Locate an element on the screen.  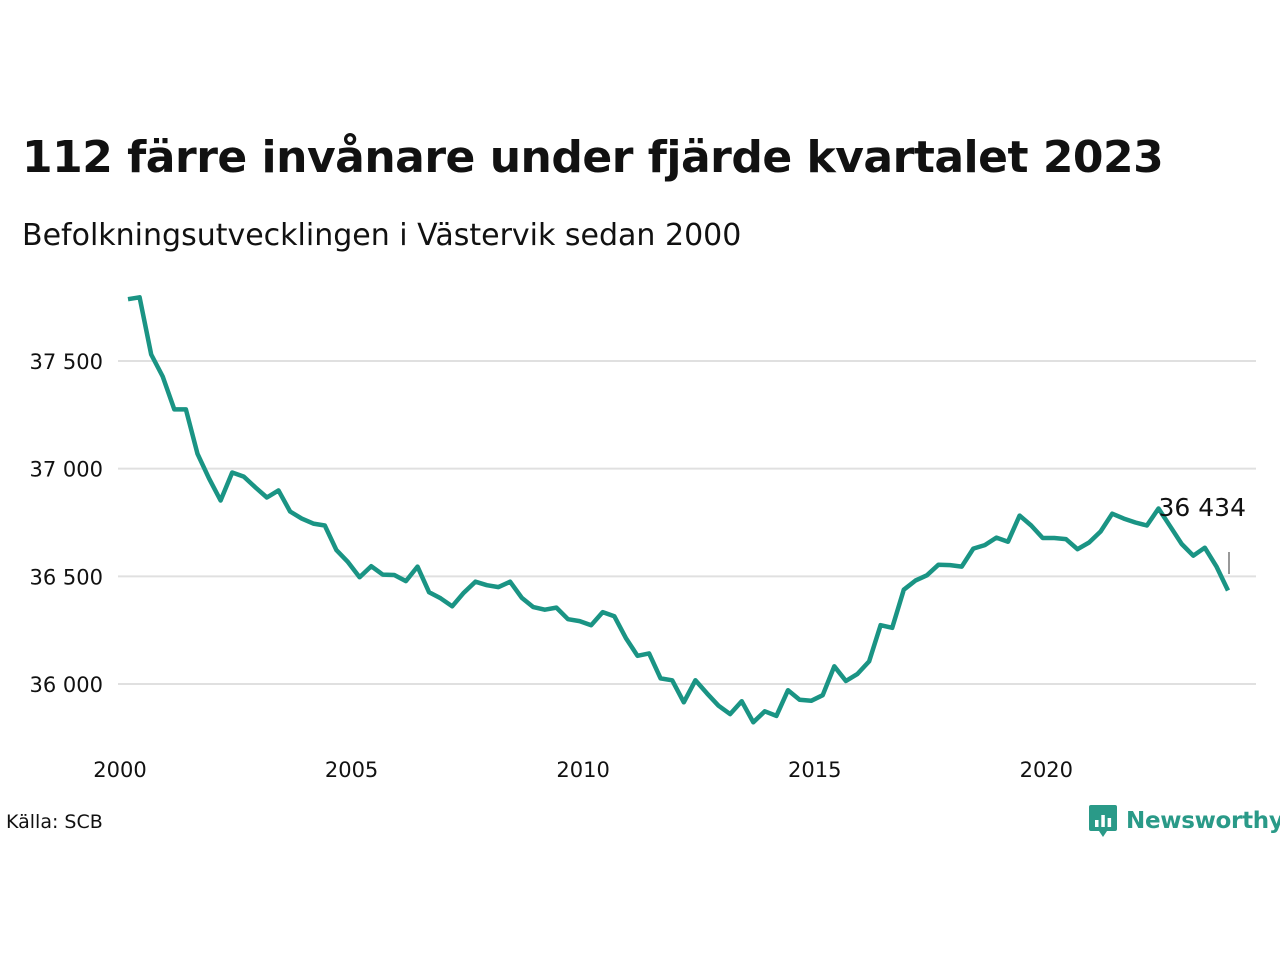
x-tick-label: 2015 is located at coordinates (814, 770).